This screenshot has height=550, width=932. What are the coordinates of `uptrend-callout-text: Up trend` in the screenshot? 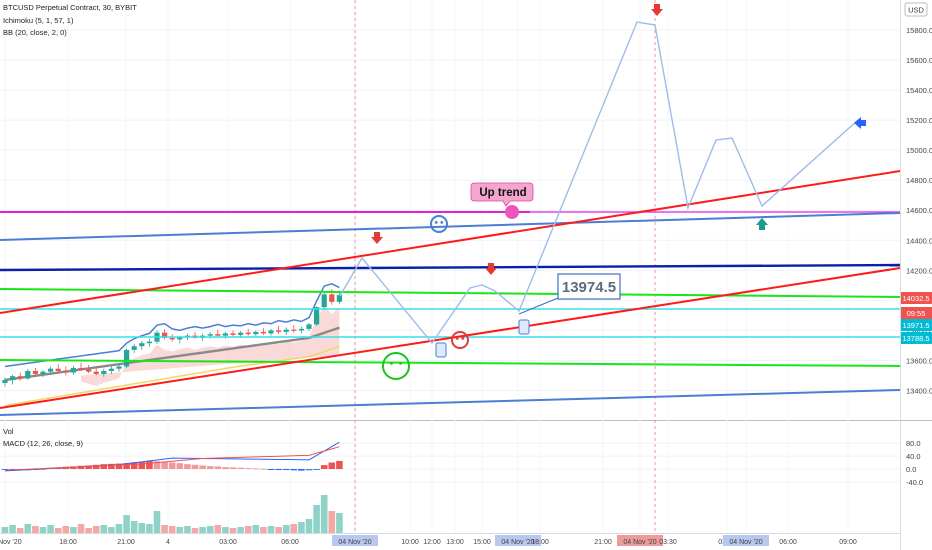 It's located at (502, 193).